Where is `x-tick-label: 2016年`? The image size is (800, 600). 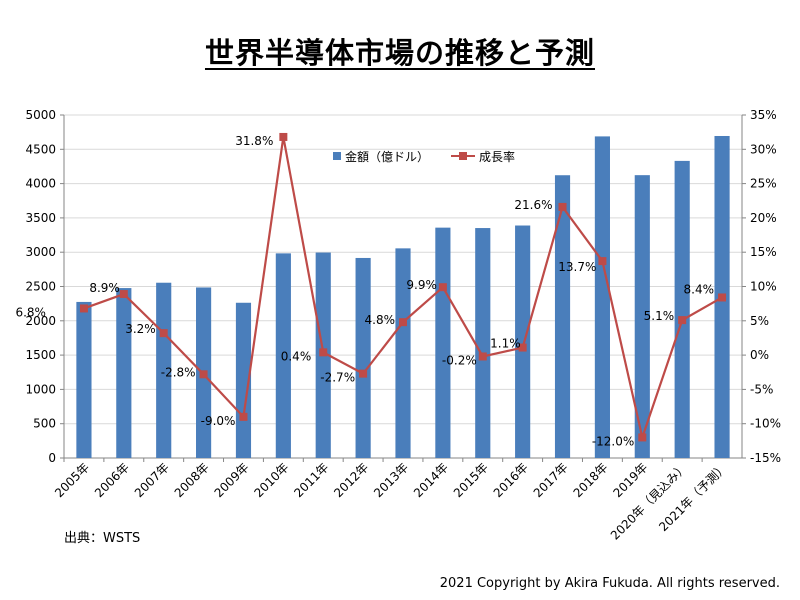
x-tick-label: 2016年 is located at coordinates (511, 480).